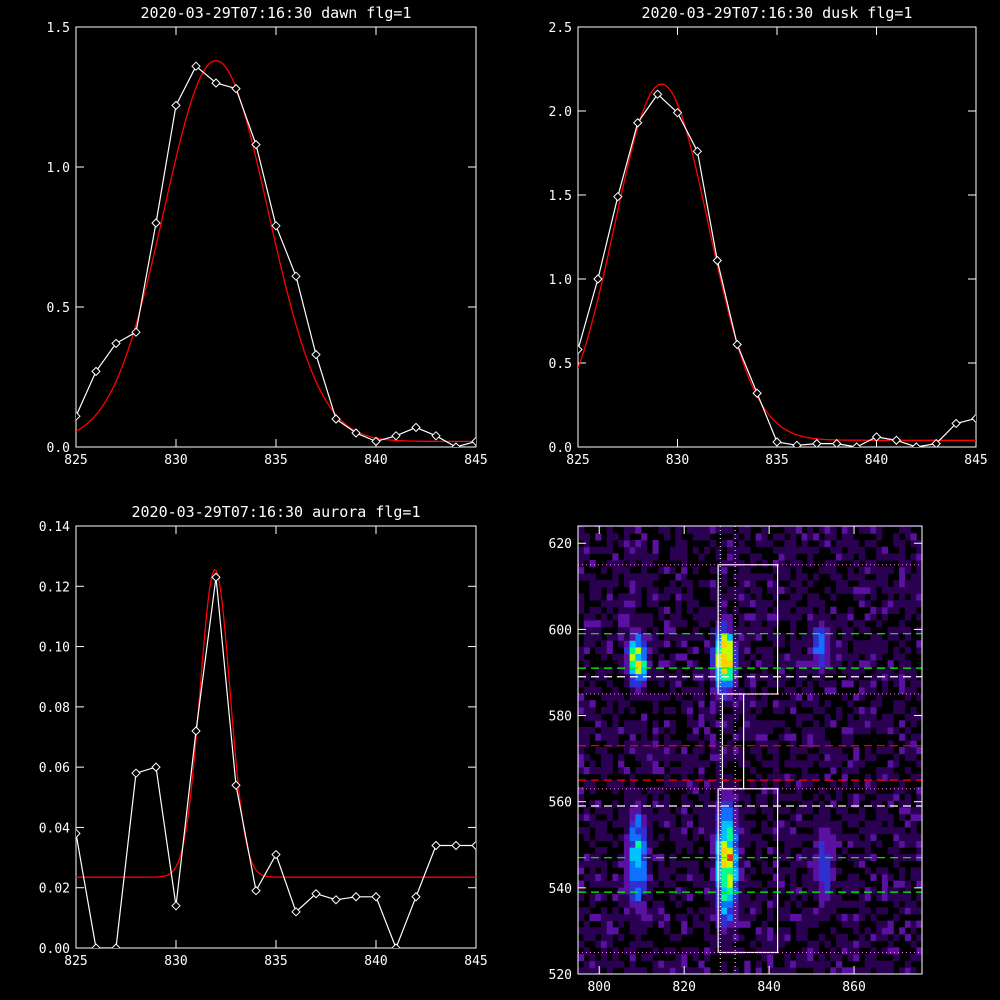  I want to click on data-point-marker, so click(156, 767).